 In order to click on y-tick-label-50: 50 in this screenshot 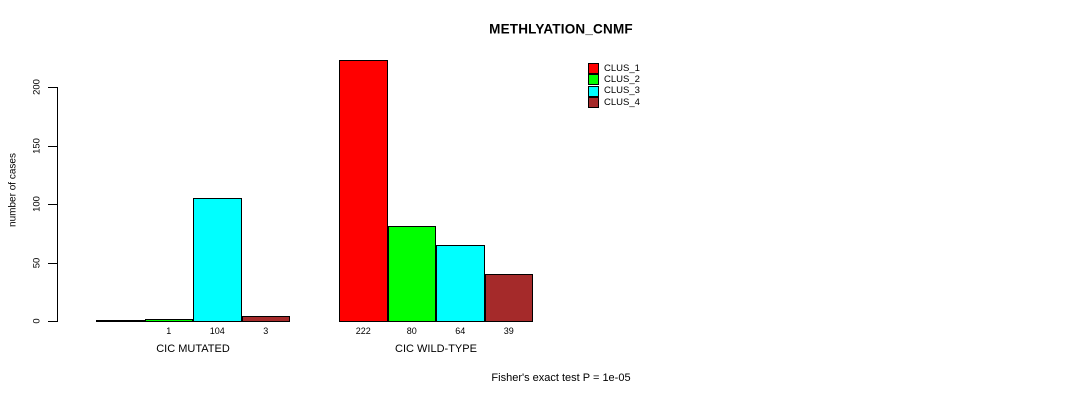, I will do `click(37, 262)`.